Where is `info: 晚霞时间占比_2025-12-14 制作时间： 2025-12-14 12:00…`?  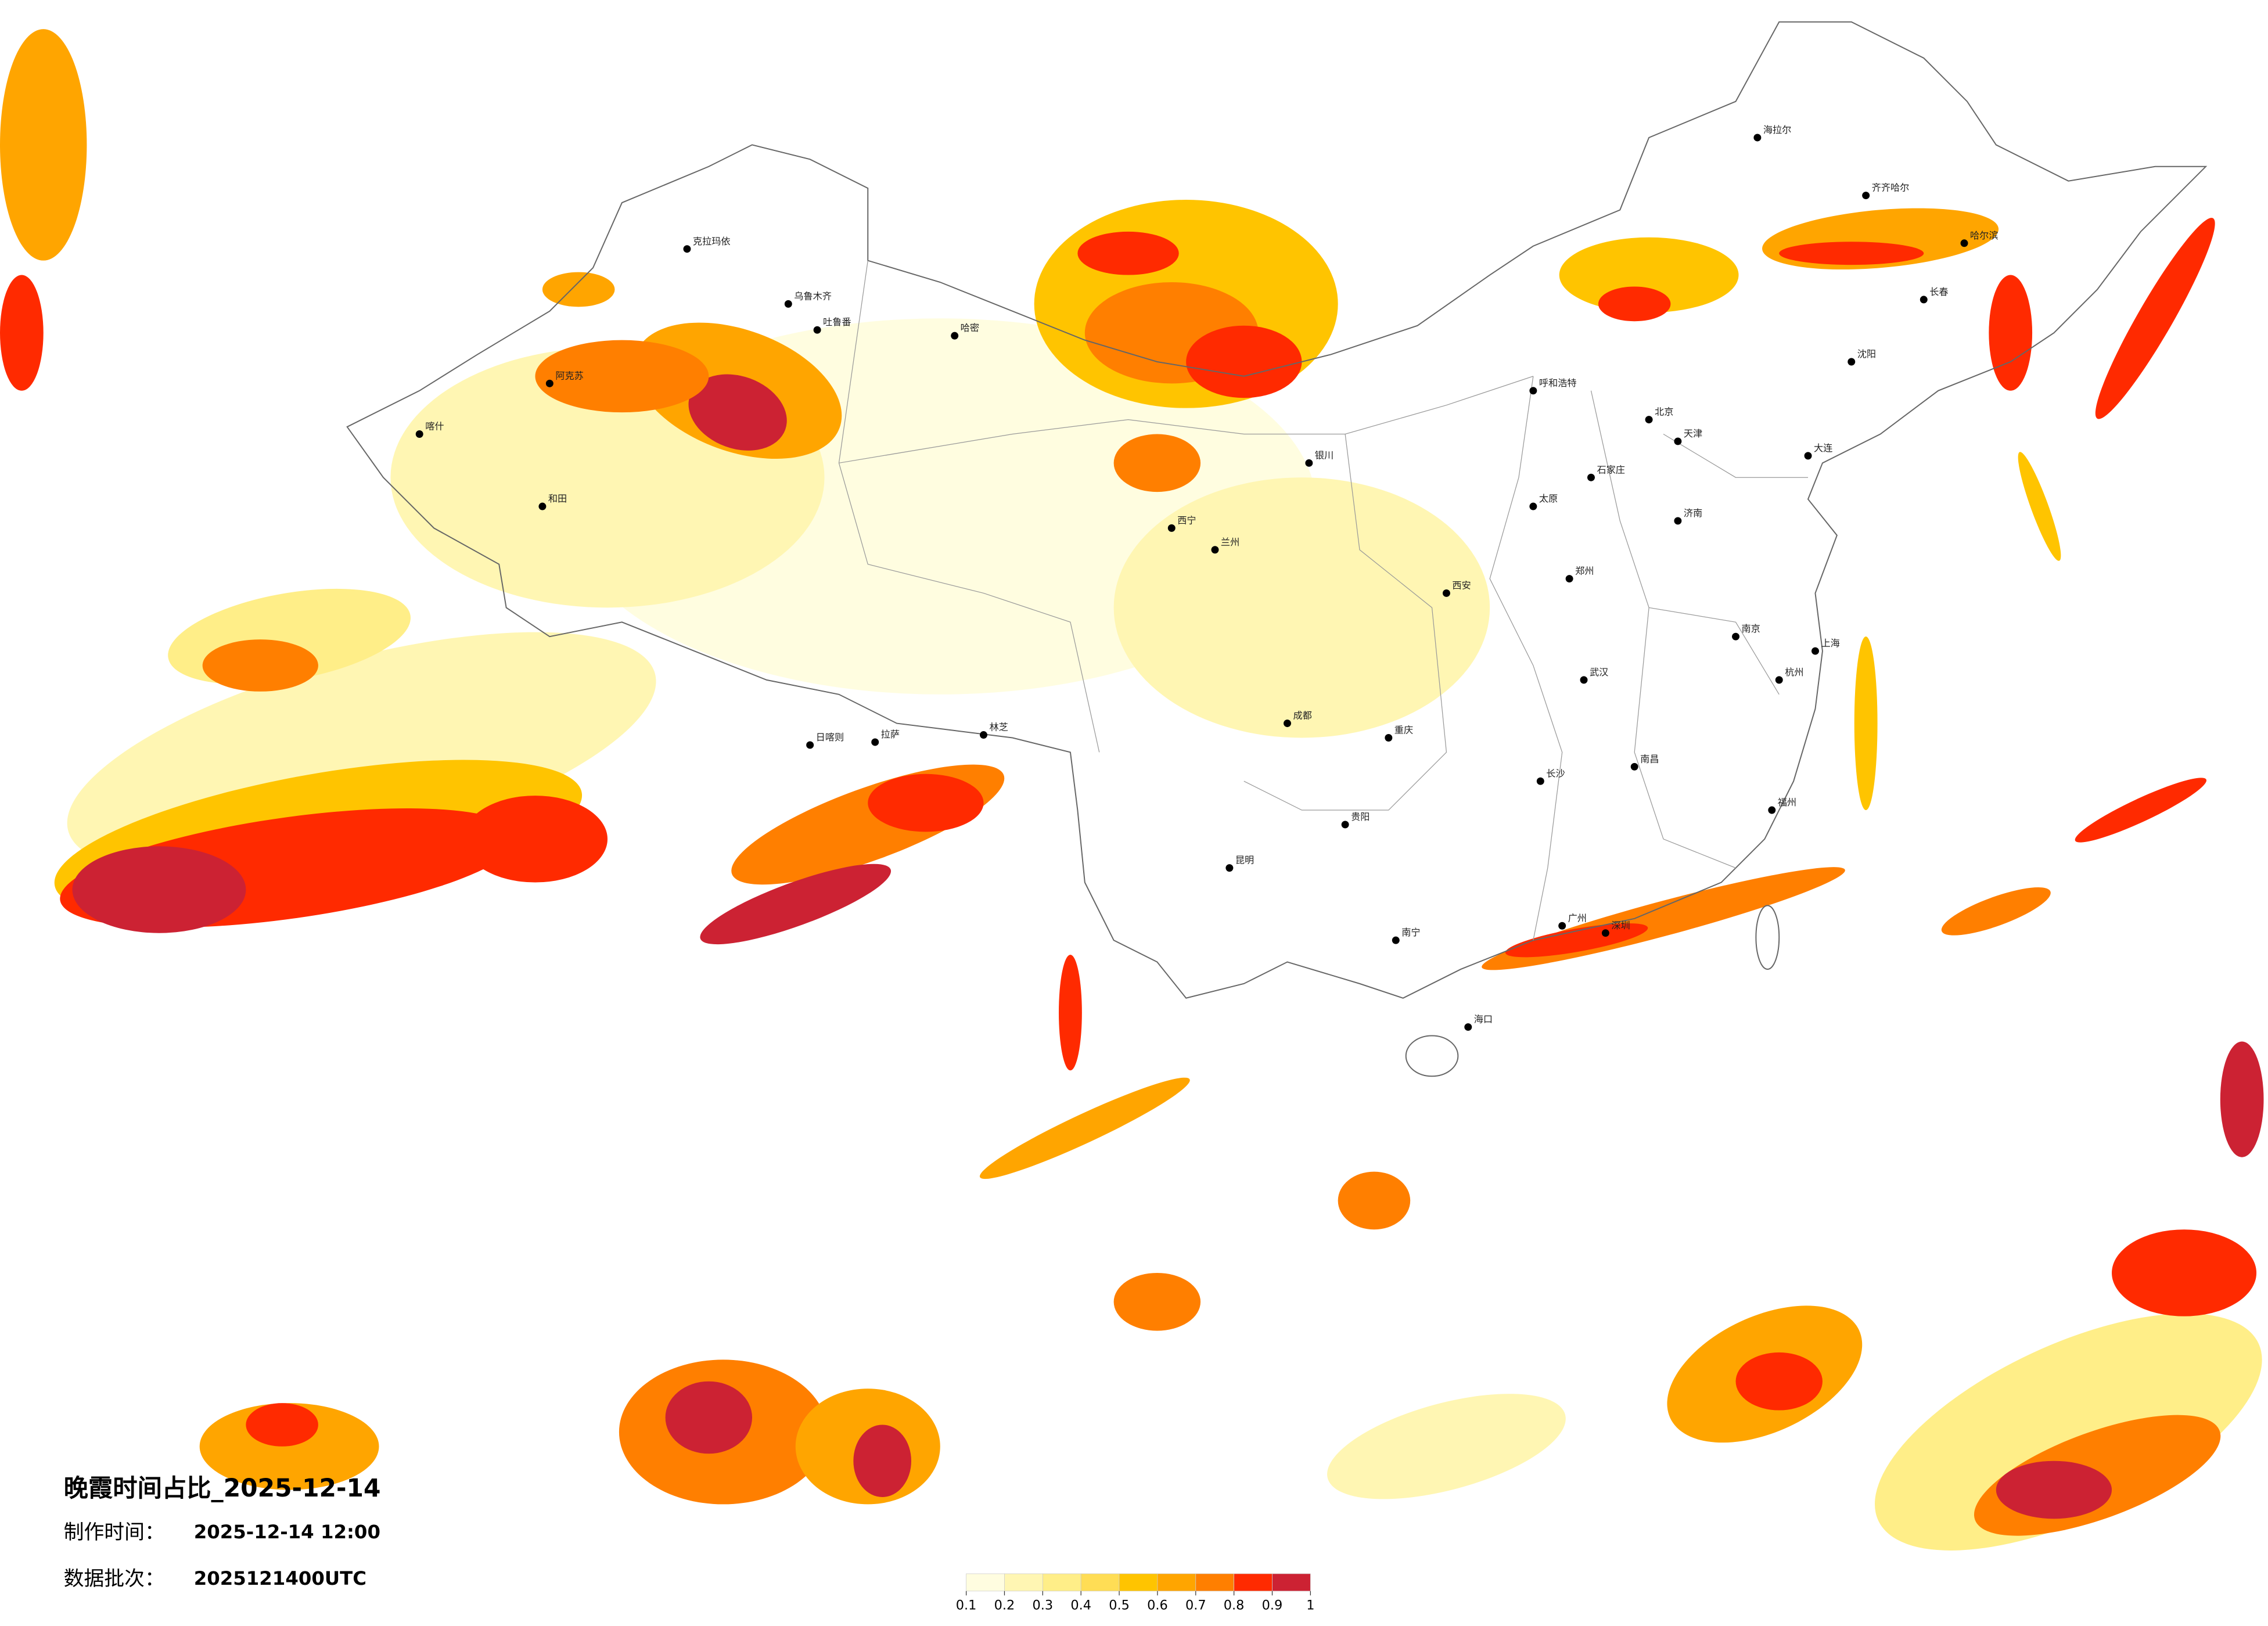 info: 晚霞时间占比_2025-12-14 制作时间： 2025-12-14 12:00… is located at coordinates (222, 1532).